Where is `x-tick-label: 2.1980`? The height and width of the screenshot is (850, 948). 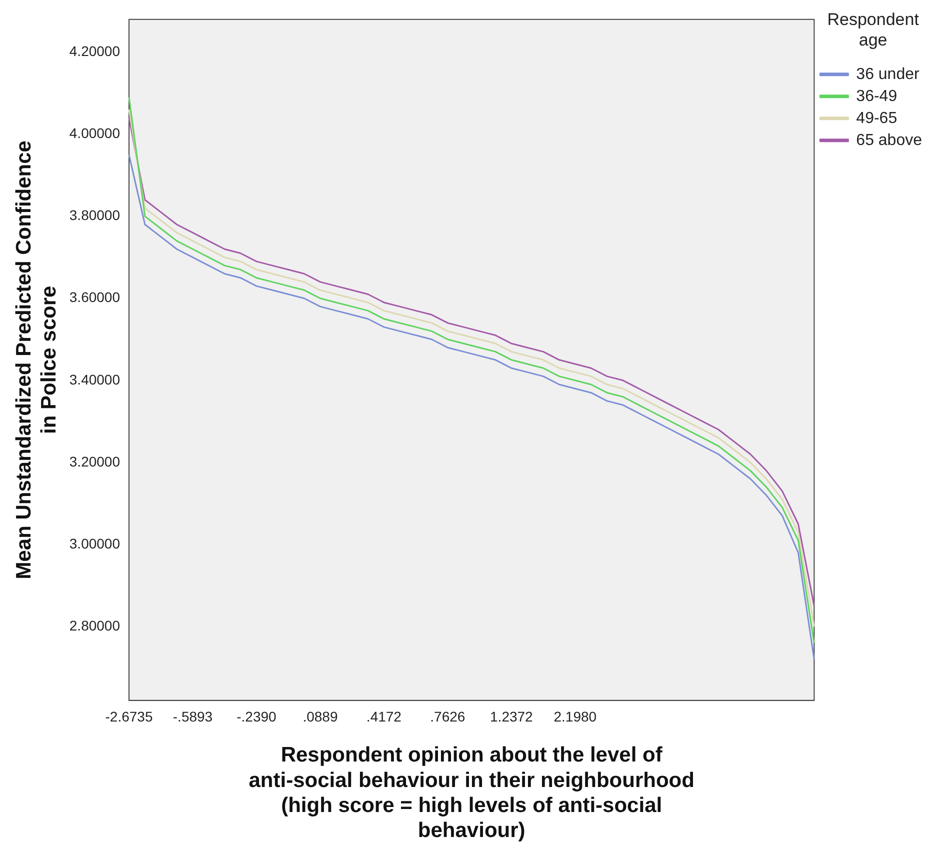 x-tick-label: 2.1980 is located at coordinates (575, 716).